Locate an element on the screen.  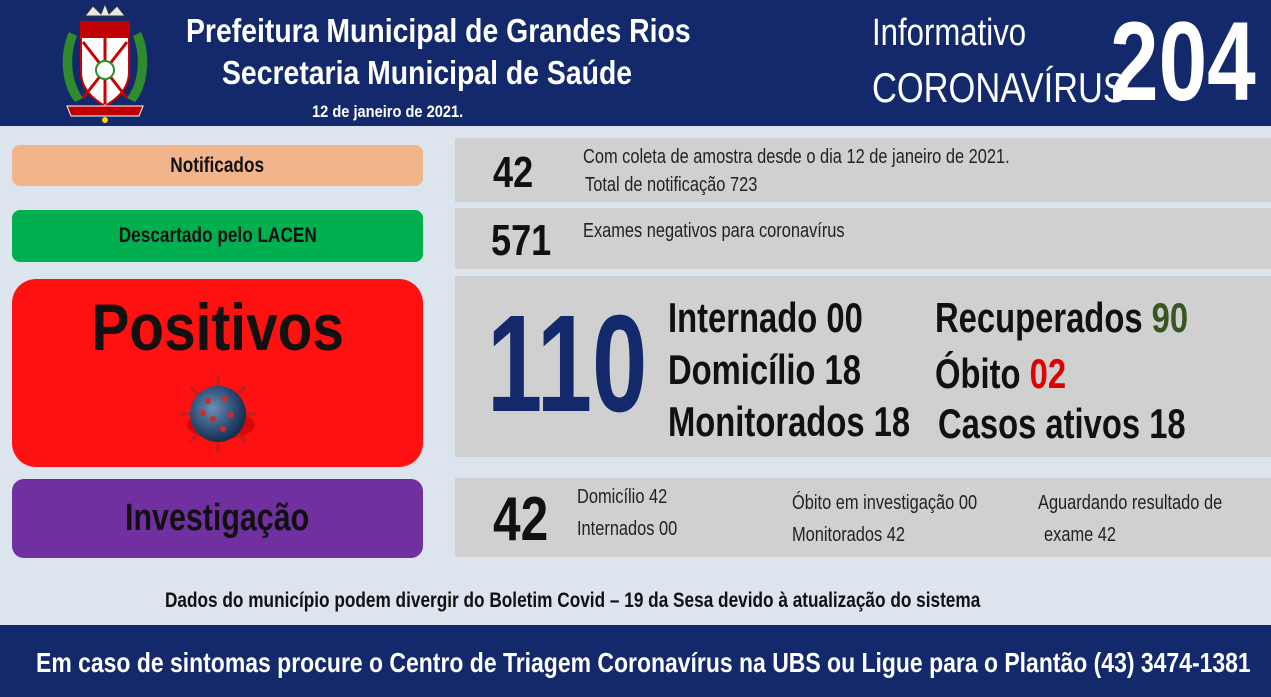
investigacao-obito: Óbito em investigação 00 is located at coordinates (885, 503).